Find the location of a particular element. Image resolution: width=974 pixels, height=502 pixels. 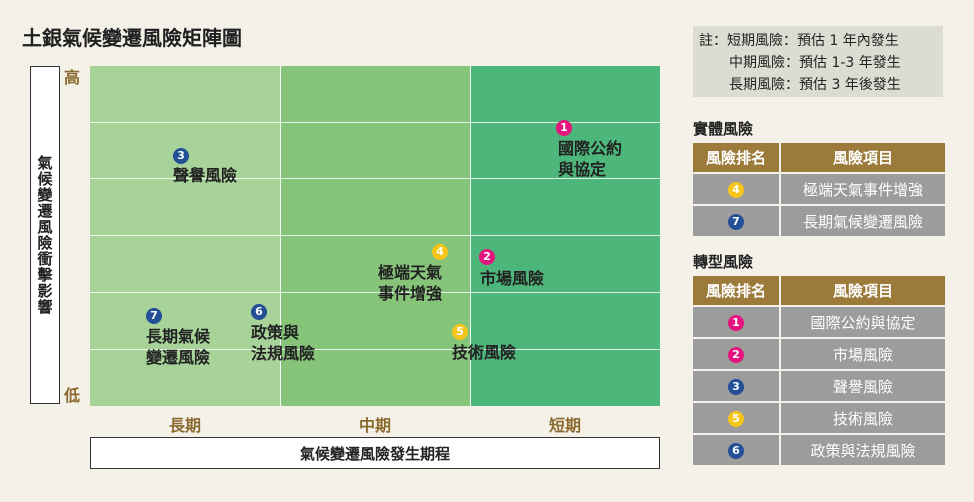

risk-marker-5: 5 is located at coordinates (460, 332).